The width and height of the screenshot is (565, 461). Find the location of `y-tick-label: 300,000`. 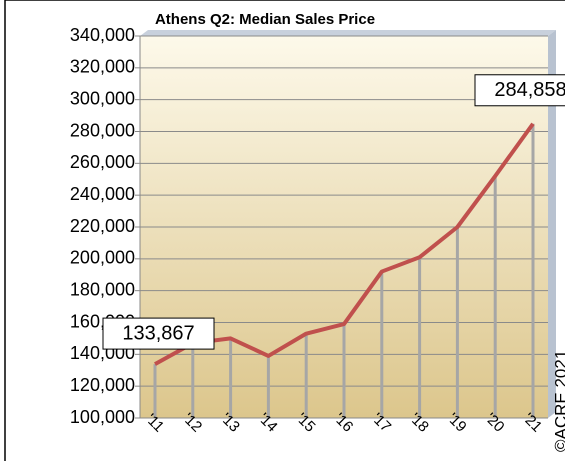

y-tick-label: 300,000 is located at coordinates (102, 98).